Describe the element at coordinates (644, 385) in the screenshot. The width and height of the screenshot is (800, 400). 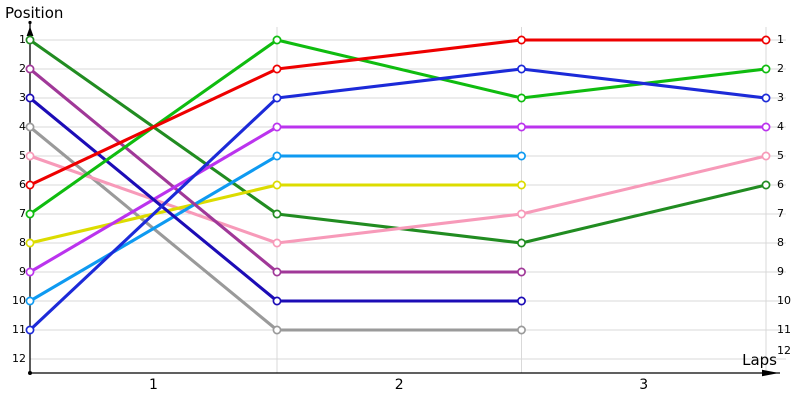
I see `lap-tick-label-3: 3` at that location.